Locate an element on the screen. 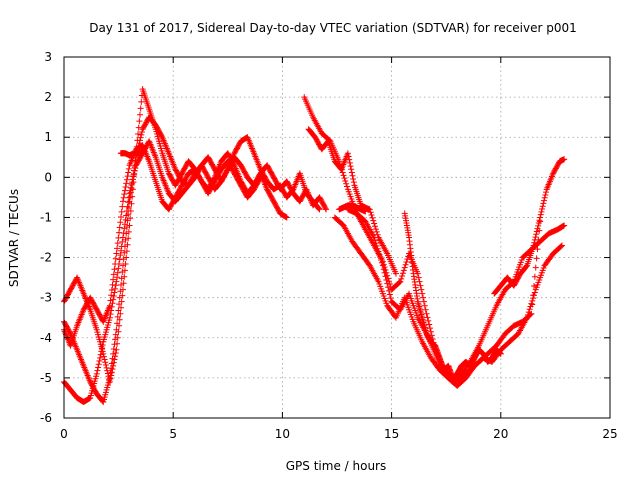 This screenshot has height=480, width=640. y-tick-label: -1 is located at coordinates (46, 217).